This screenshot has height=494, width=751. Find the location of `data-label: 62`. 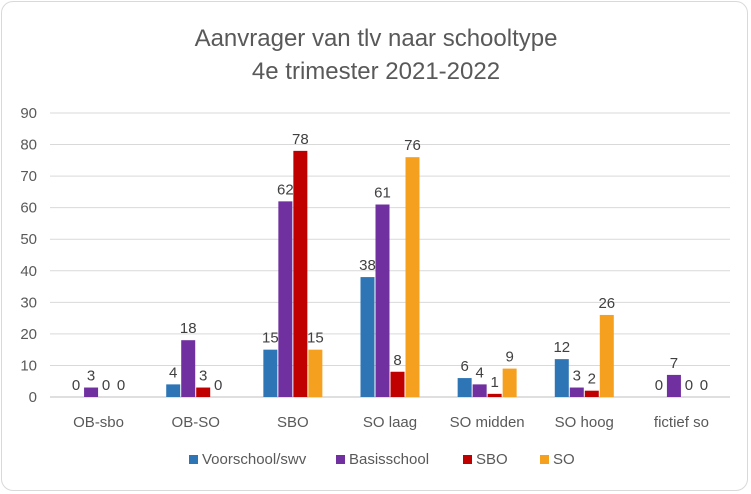

data-label: 62 is located at coordinates (285, 189).